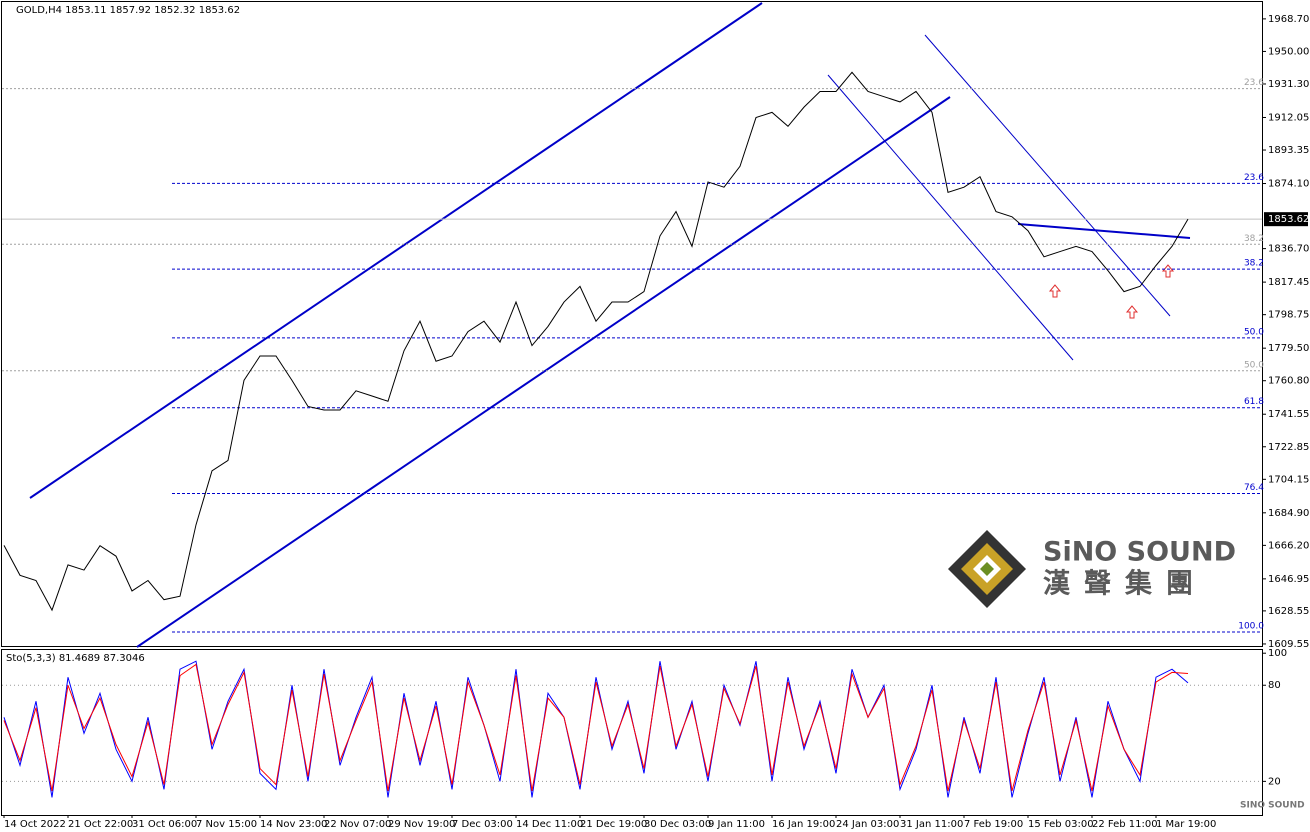 The width and height of the screenshot is (1310, 832). What do you see at coordinates (1288, 249) in the screenshot?
I see `y-tick-label: 1836.70` at bounding box center [1288, 249].